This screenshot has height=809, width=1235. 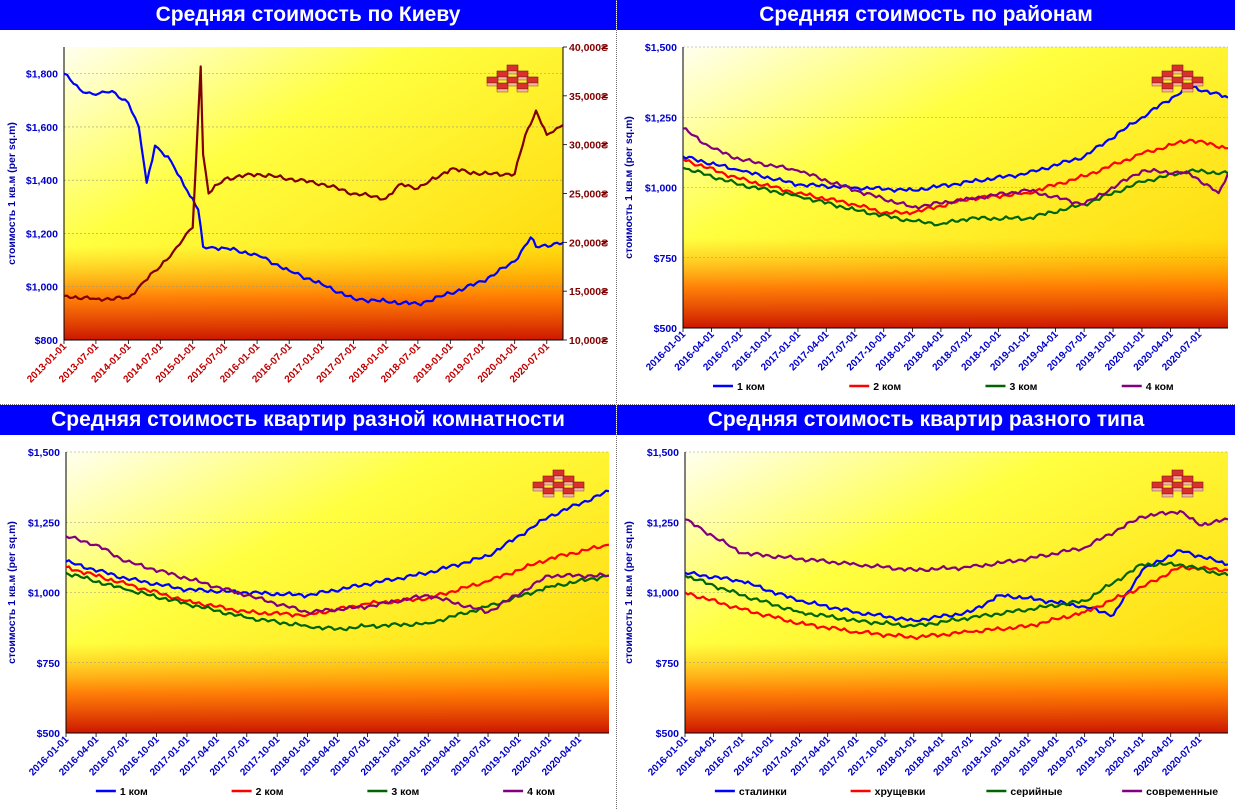 I want to click on series-line-left, so click(x=313, y=189).